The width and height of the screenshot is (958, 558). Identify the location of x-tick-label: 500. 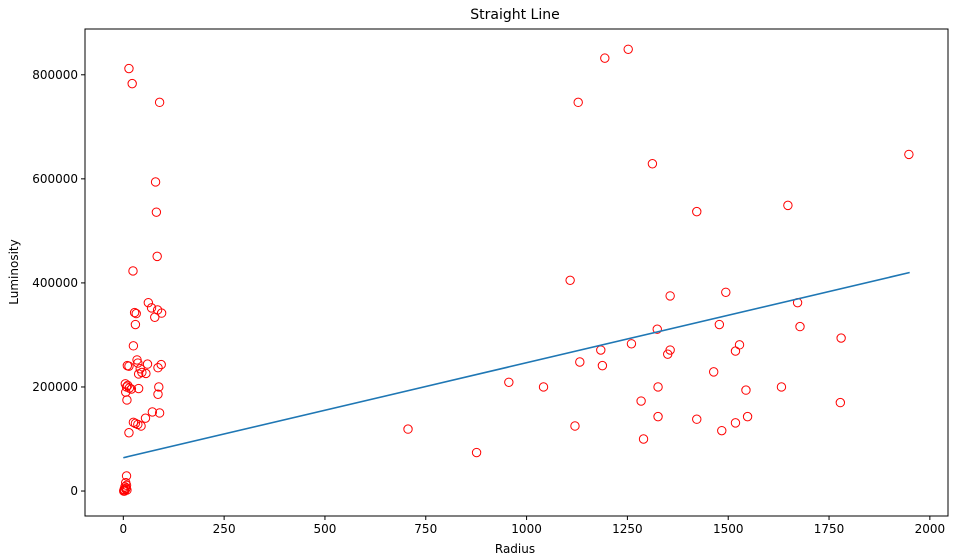
(324, 529).